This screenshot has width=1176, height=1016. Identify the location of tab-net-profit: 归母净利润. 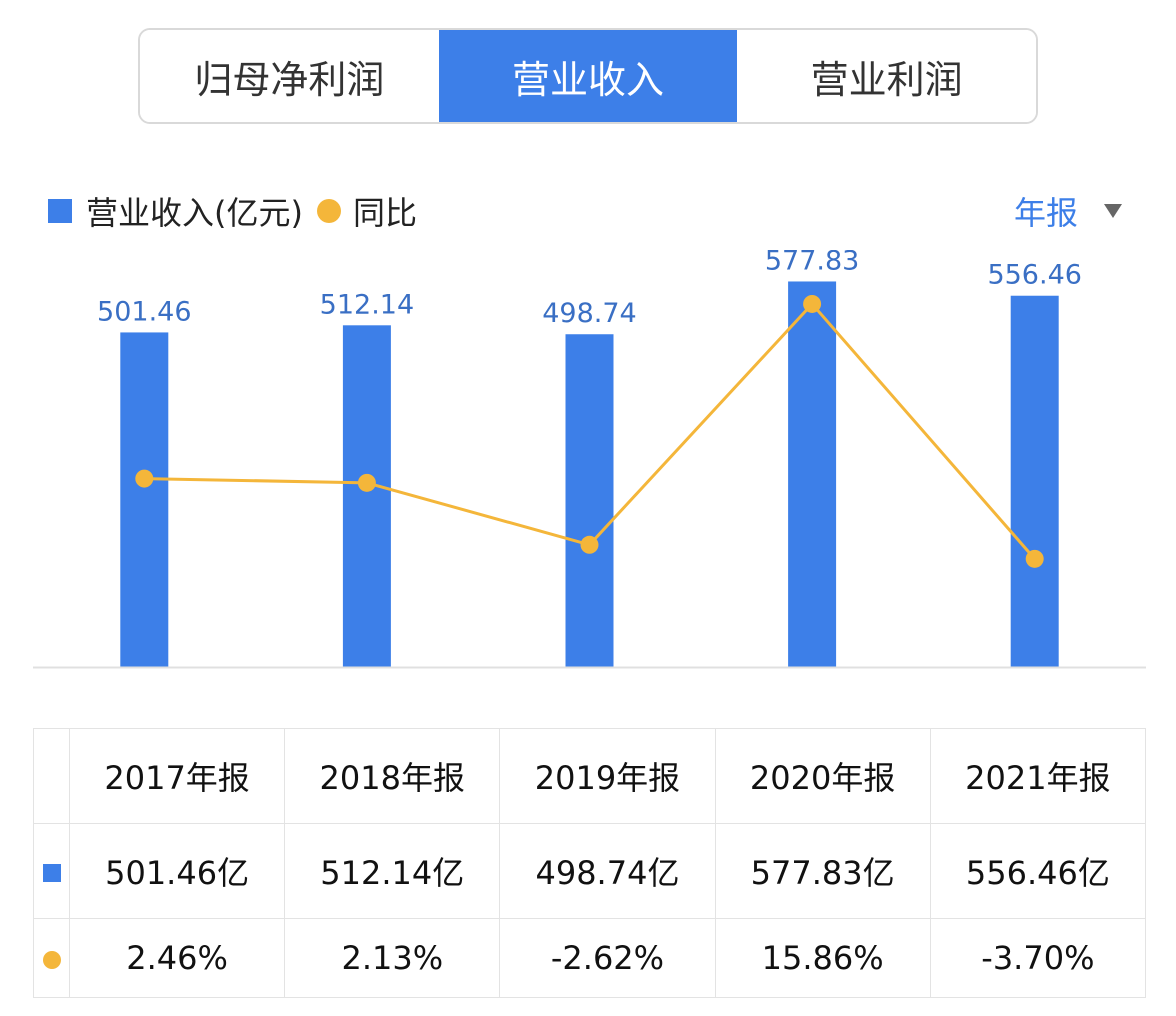
(289, 76).